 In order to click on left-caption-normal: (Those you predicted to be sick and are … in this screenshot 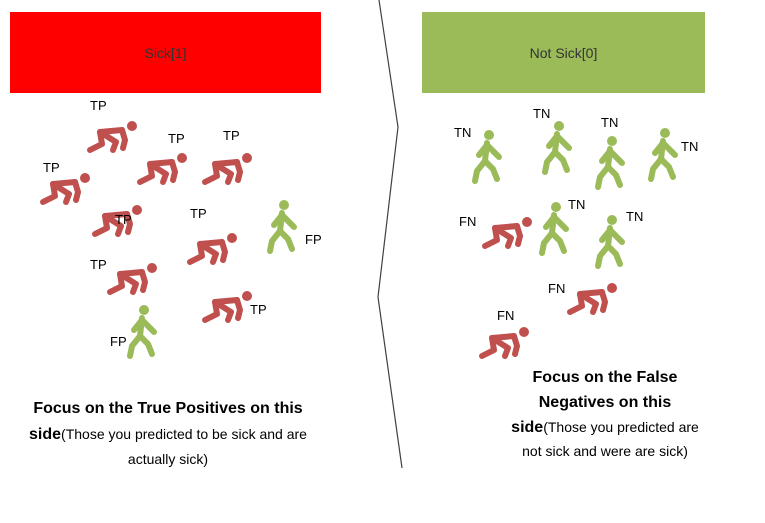, I will do `click(184, 446)`.